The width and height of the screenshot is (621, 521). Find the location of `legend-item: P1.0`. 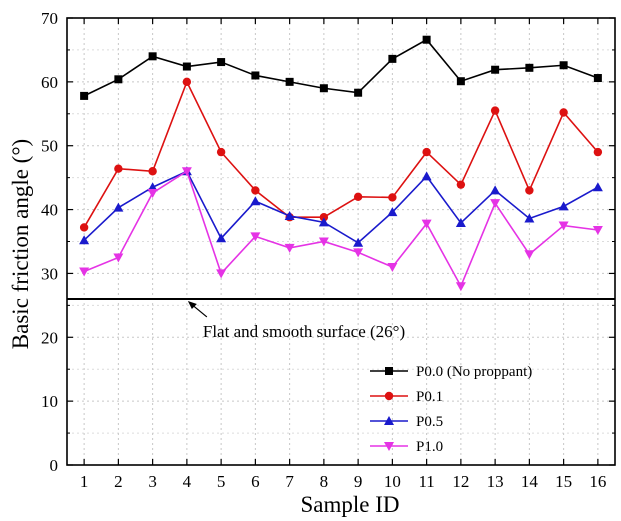

legend-item: P1.0 is located at coordinates (406, 447).